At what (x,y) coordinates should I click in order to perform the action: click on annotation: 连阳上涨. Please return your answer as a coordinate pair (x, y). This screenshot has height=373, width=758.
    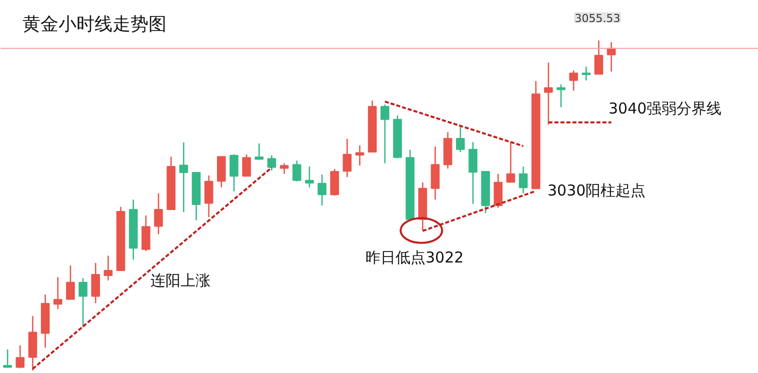
    Looking at the image, I should click on (180, 281).